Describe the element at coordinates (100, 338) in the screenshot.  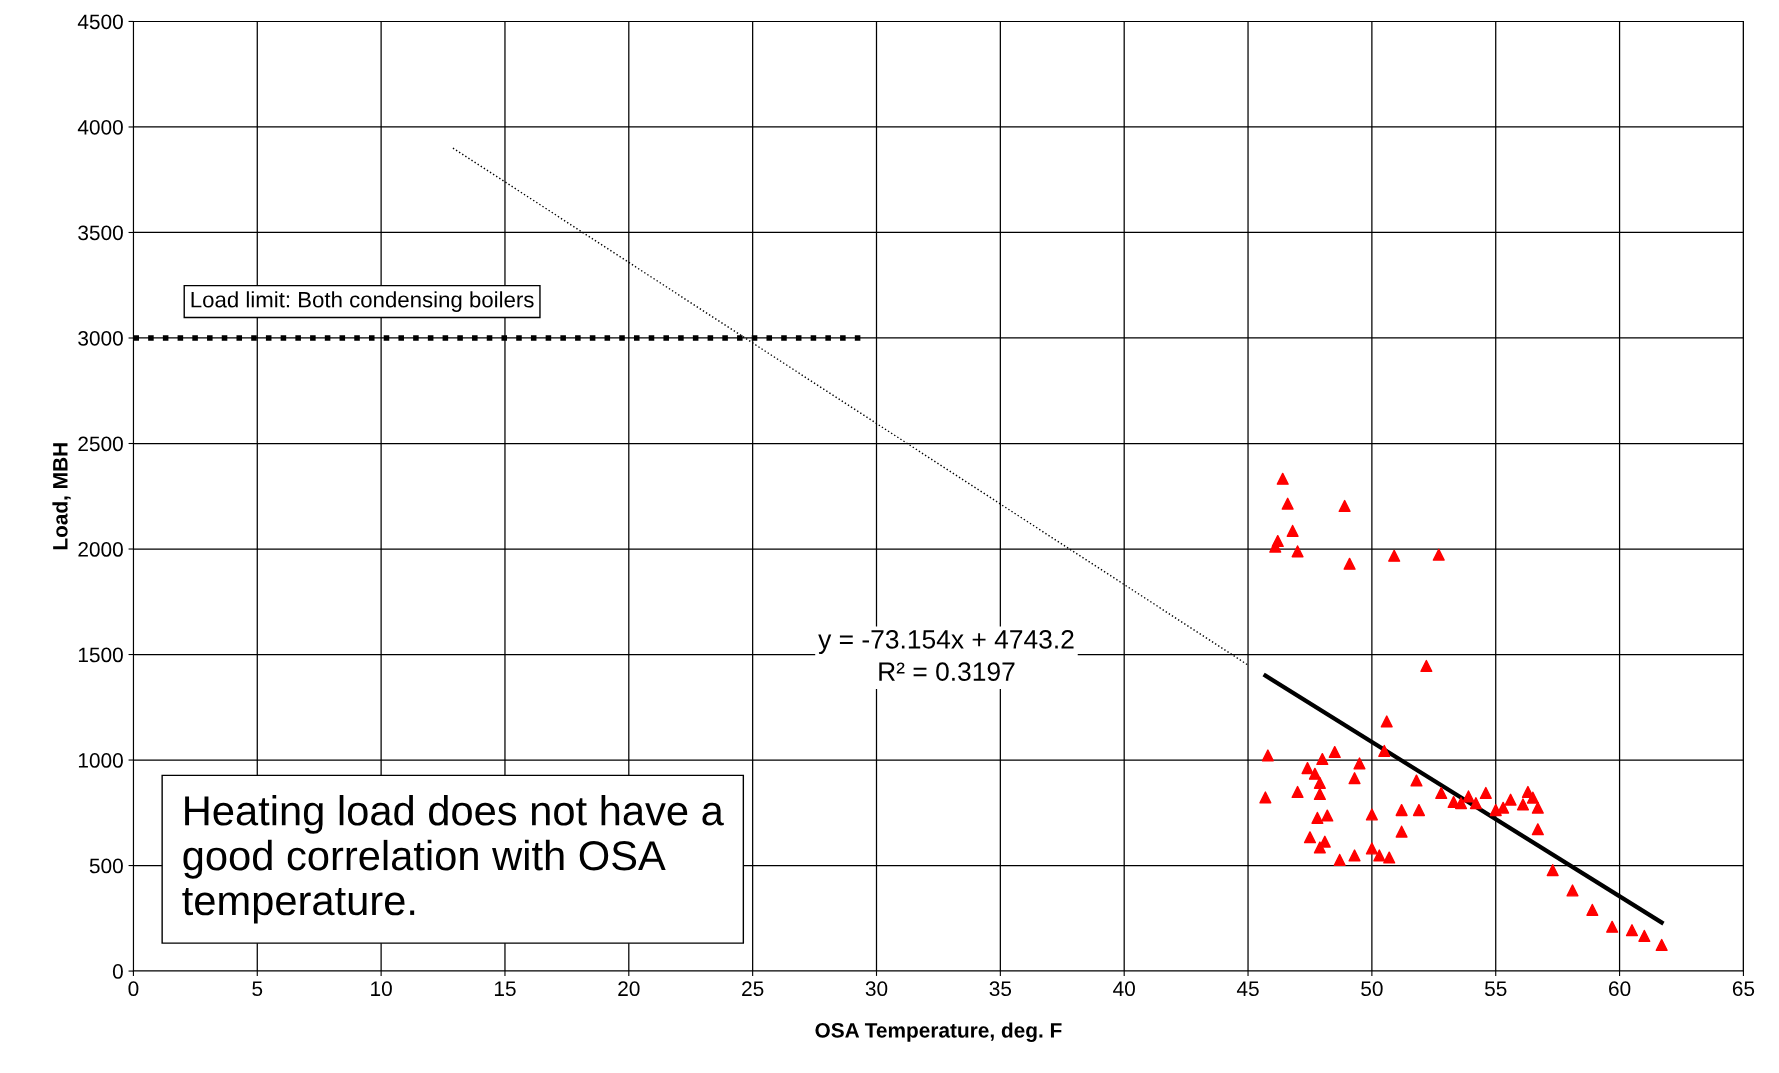
I see `y-tick-label: 3000` at that location.